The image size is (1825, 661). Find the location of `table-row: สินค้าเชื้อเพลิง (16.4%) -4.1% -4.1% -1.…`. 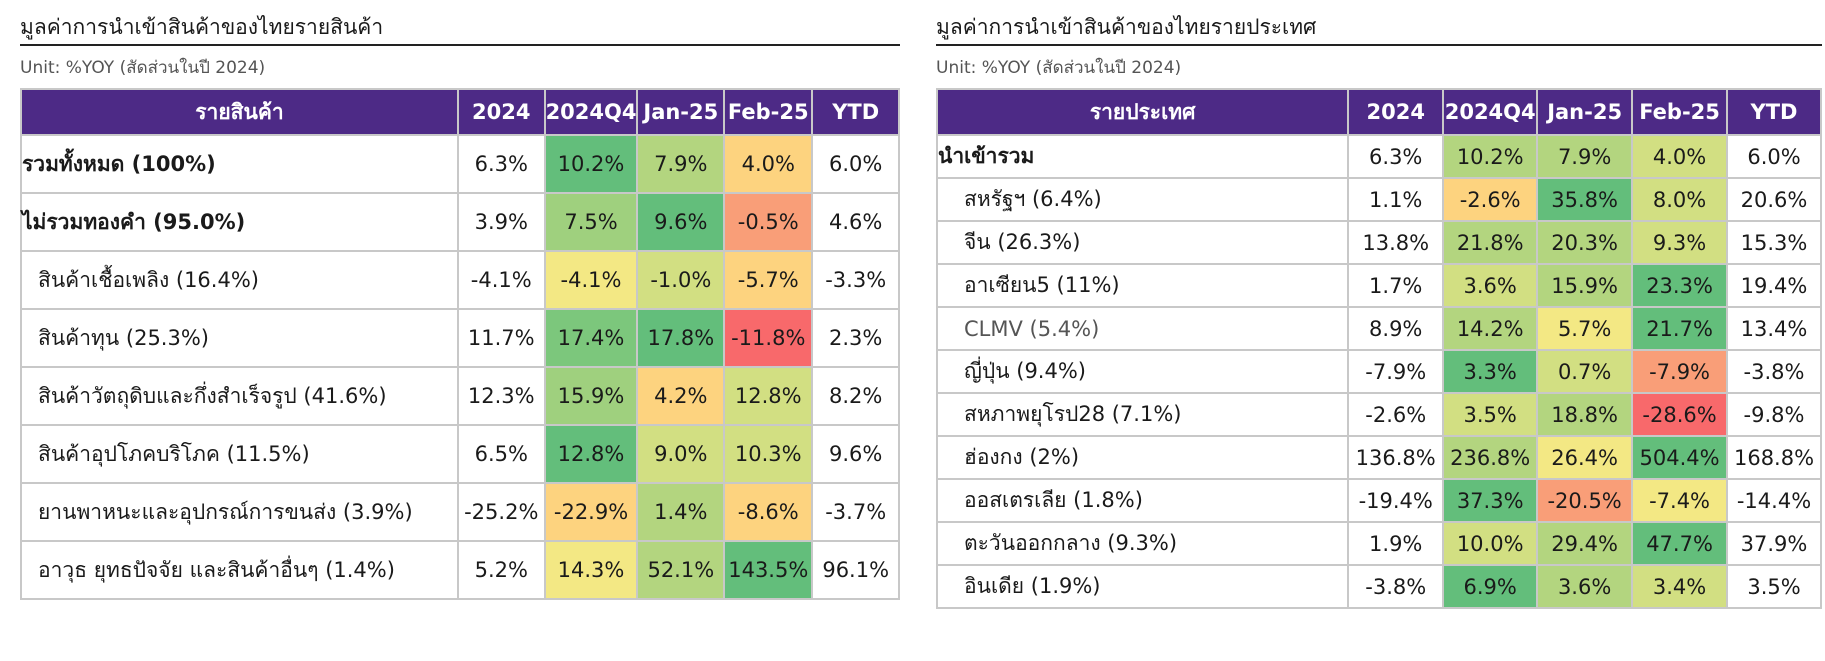

table-row: สินค้าเชื้อเพลิง (16.4%) -4.1% -4.1% -1.… is located at coordinates (460, 280).